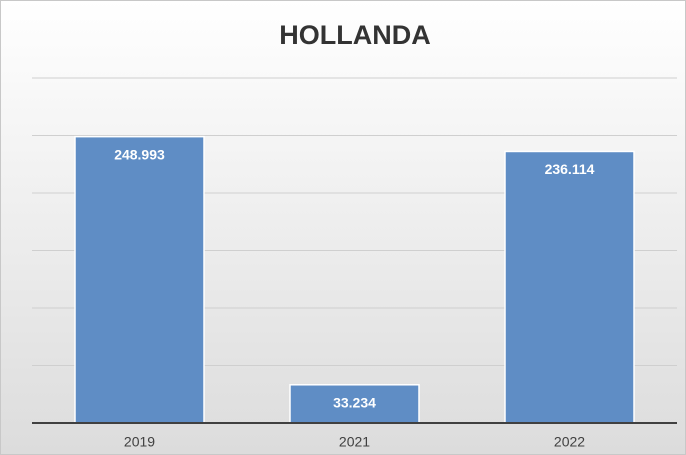  What do you see at coordinates (139, 442) in the screenshot?
I see `x-tick-label: 2019` at bounding box center [139, 442].